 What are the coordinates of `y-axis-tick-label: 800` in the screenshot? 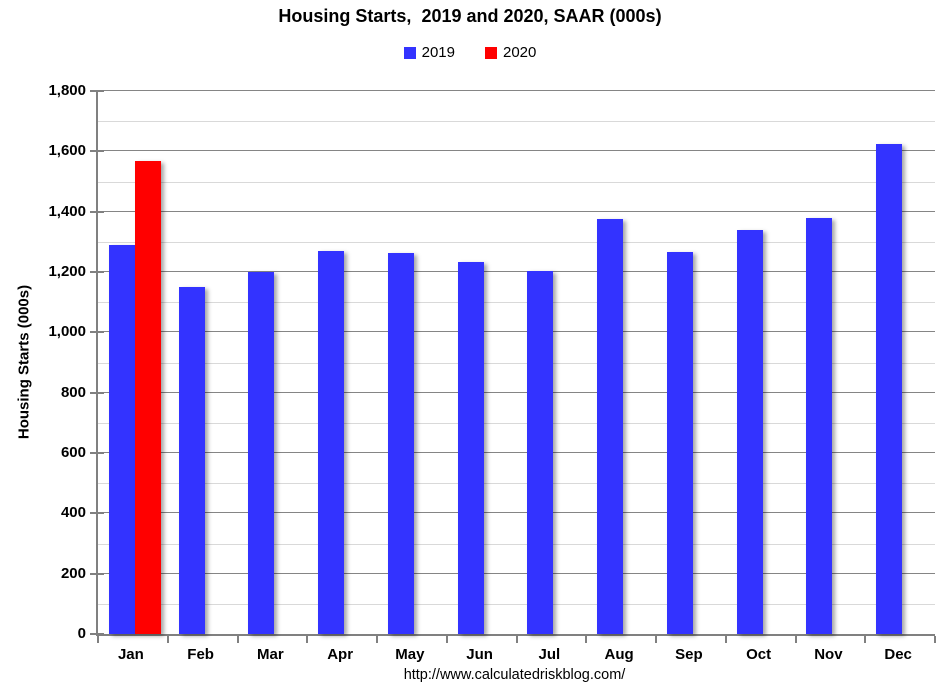 It's located at (73, 392).